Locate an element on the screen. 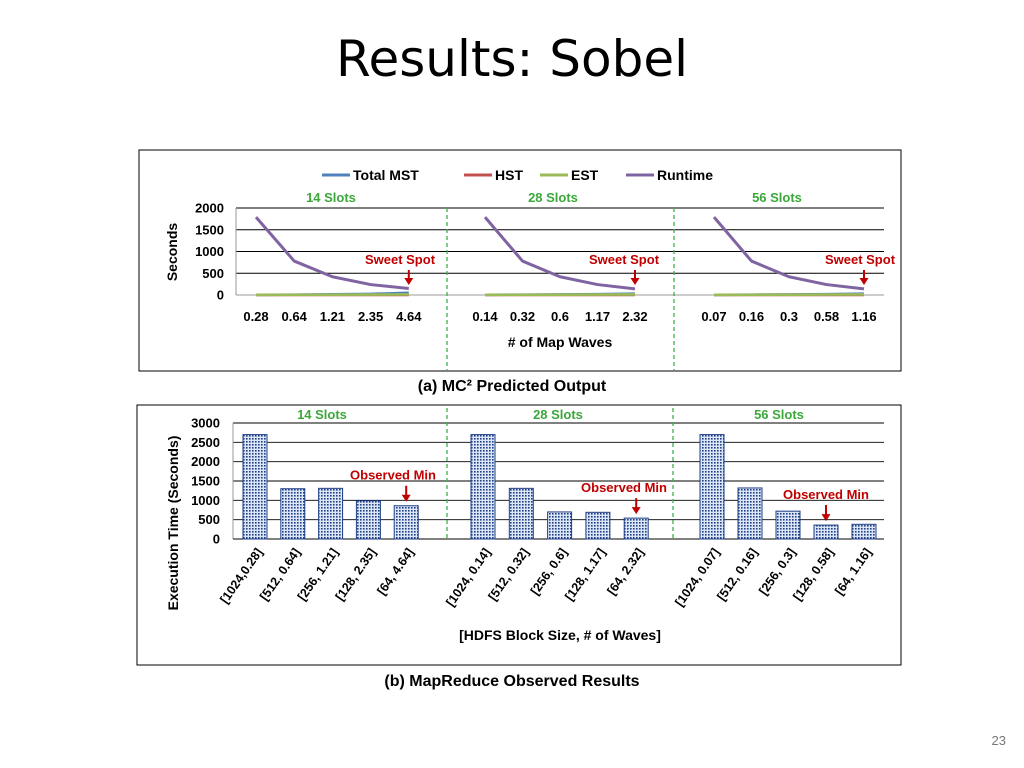 This screenshot has width=1024, height=768. chart-a-xtick-label: 2.35 is located at coordinates (370, 316).